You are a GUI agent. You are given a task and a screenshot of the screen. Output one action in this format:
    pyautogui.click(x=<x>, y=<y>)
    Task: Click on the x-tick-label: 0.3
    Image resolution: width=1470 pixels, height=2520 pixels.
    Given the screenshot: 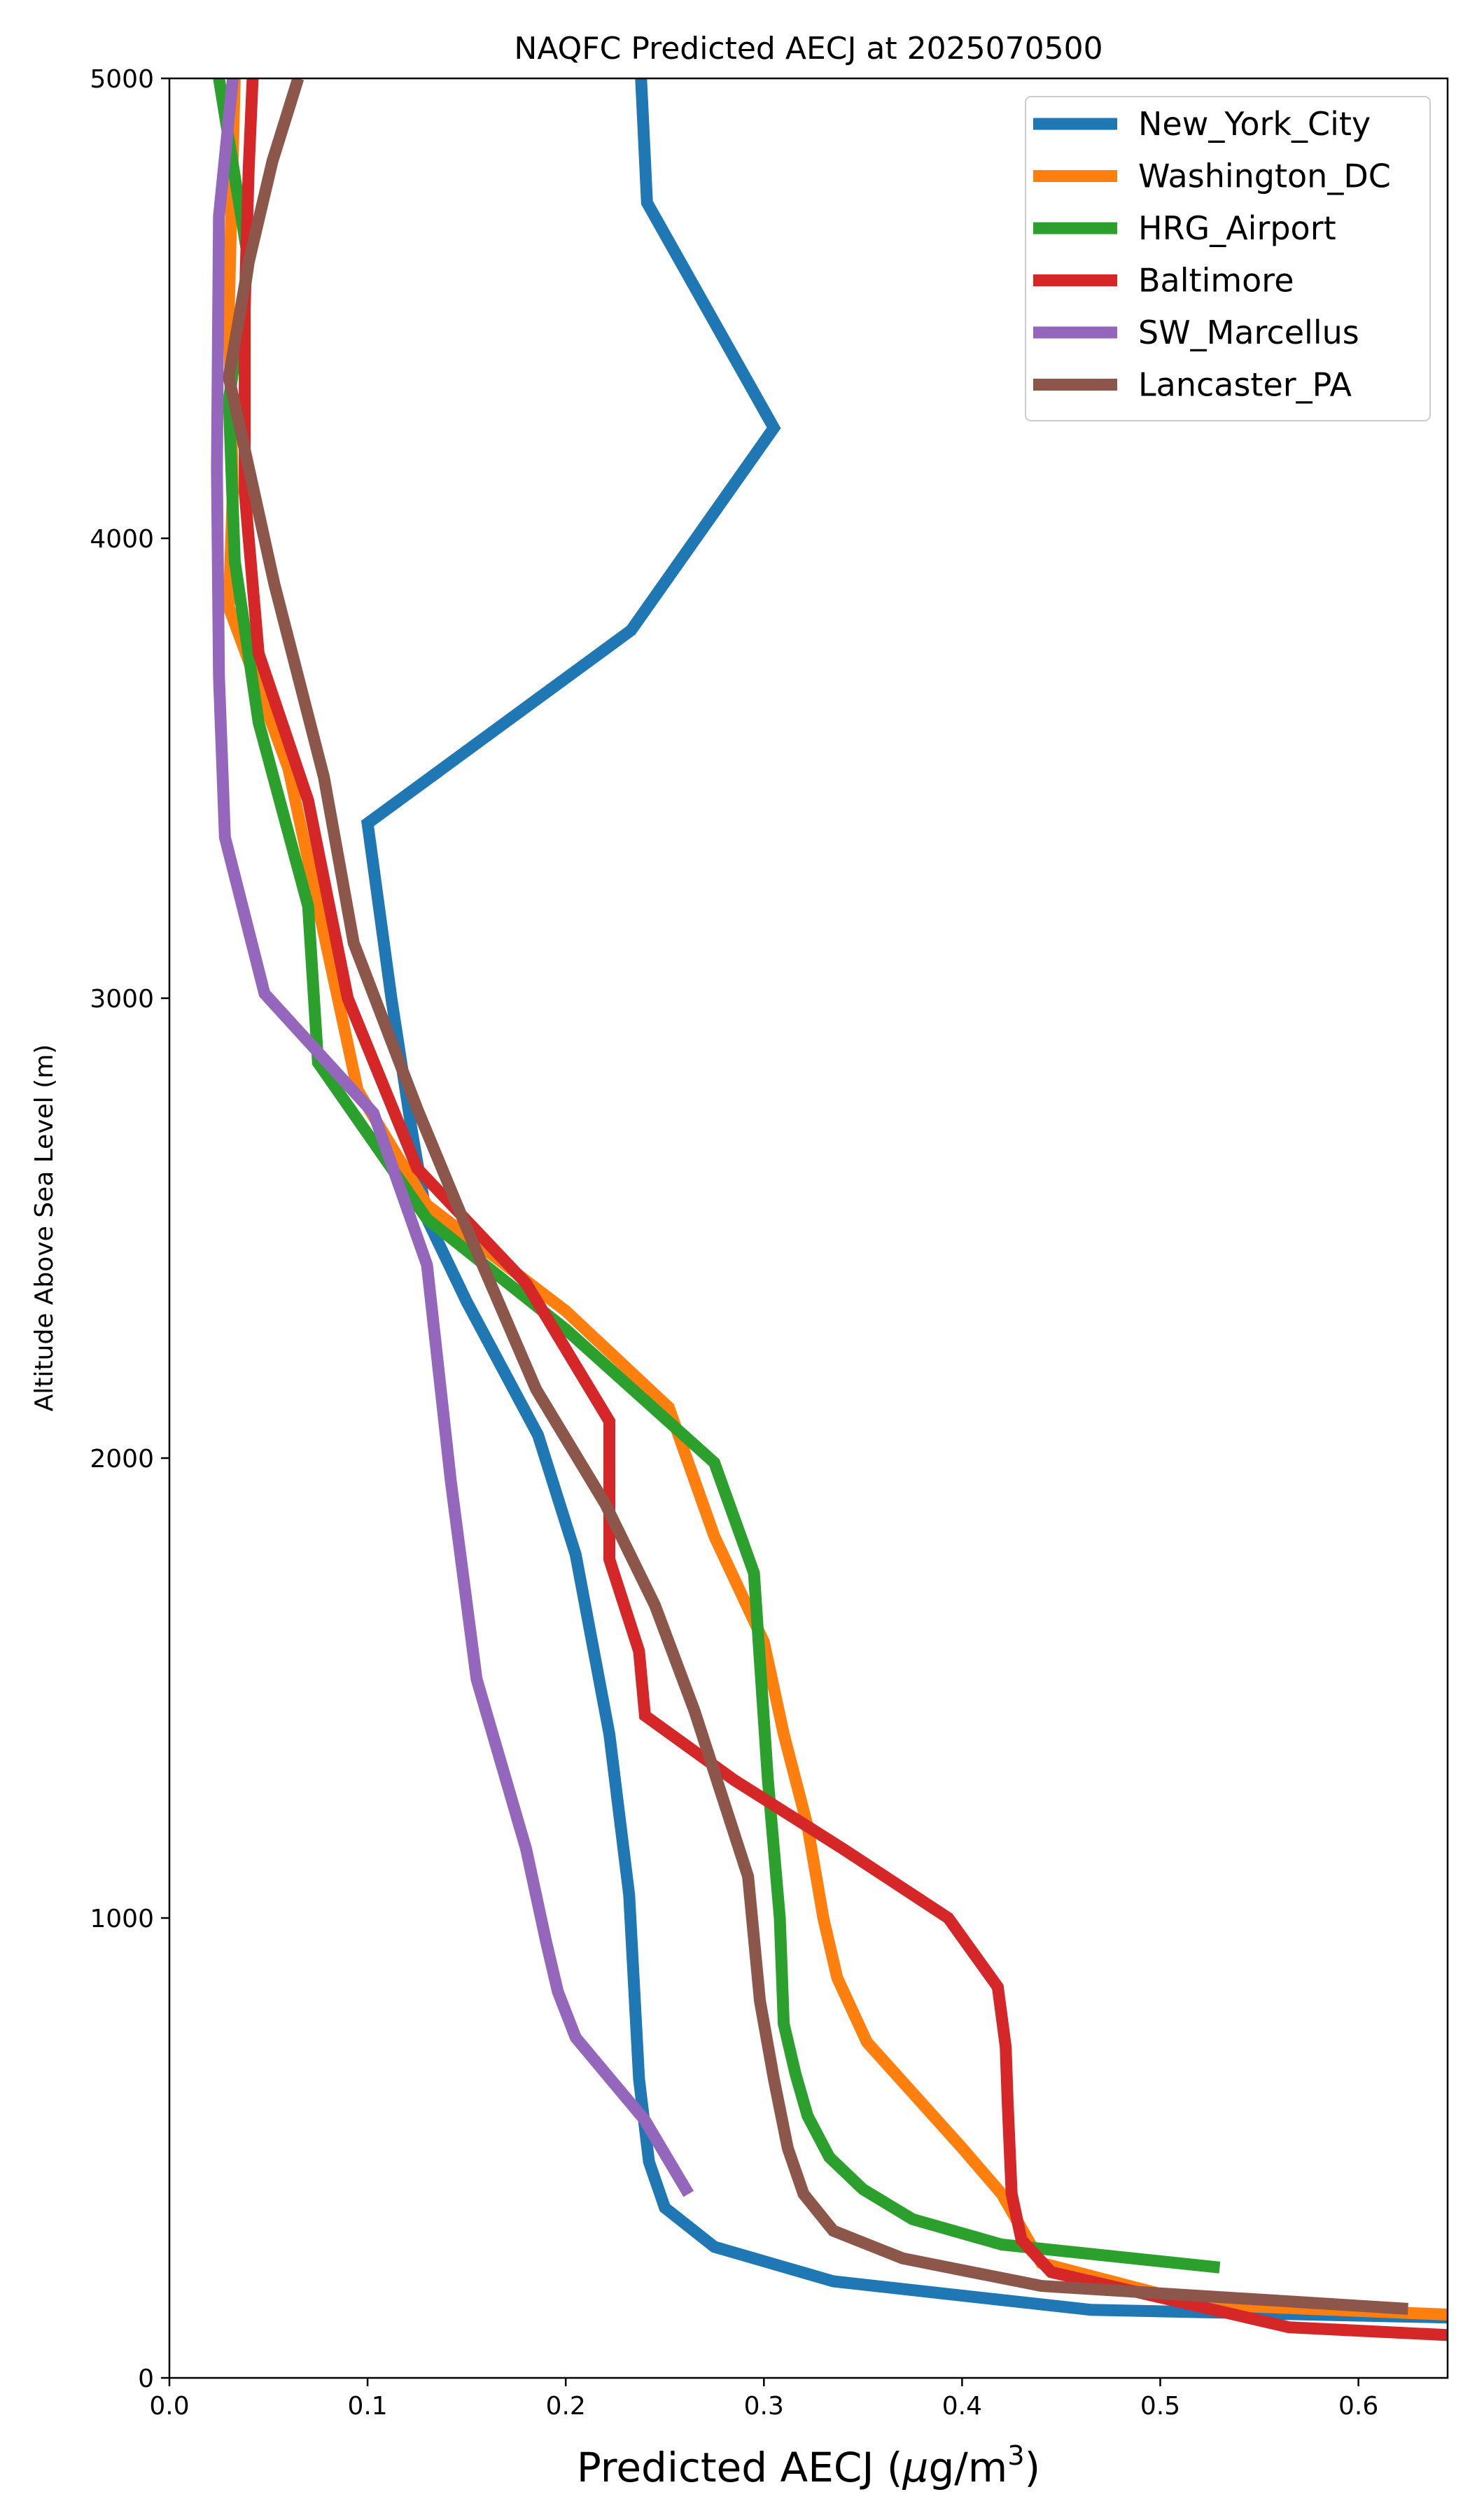 What is the action you would take?
    pyautogui.click(x=764, y=2406)
    